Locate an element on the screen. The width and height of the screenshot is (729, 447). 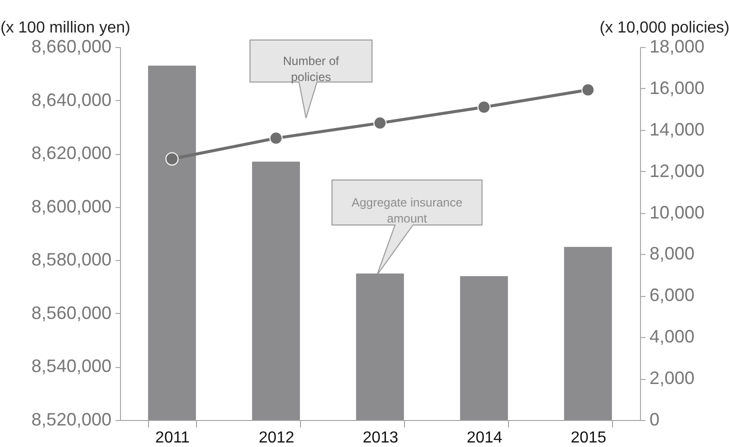
y-axis-title: (x 100 million yen) is located at coordinates (65, 28).